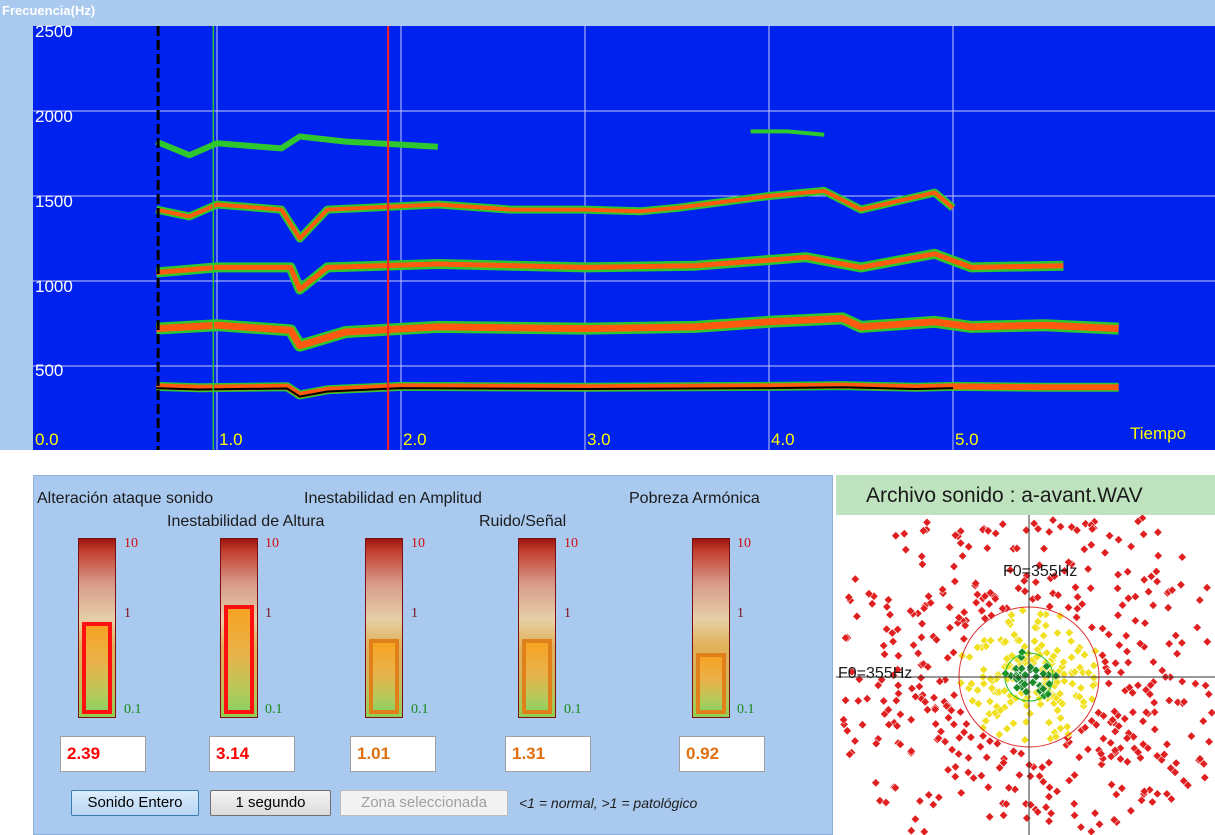 This screenshot has height=835, width=1215. What do you see at coordinates (875, 673) in the screenshot?
I see `f0-left-label: F0=355Hz` at bounding box center [875, 673].